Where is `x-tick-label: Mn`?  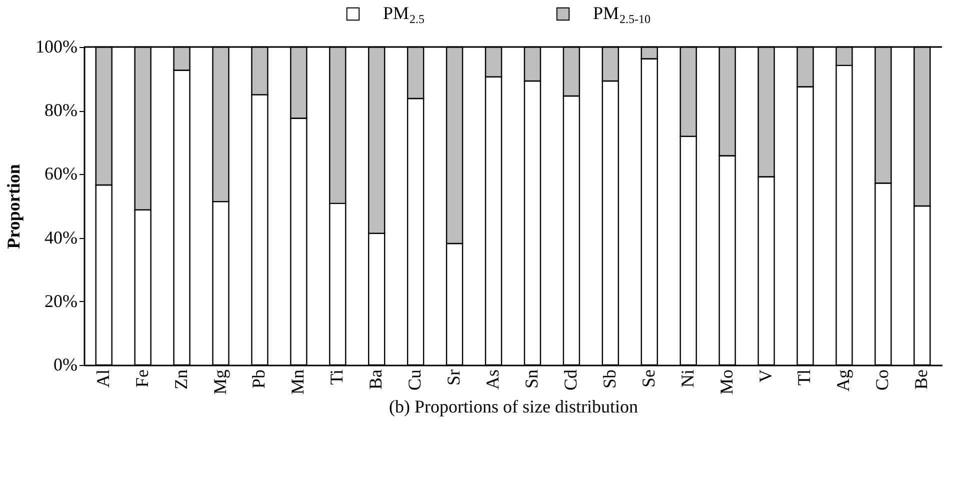 x-tick-label: Mn is located at coordinates (298, 382).